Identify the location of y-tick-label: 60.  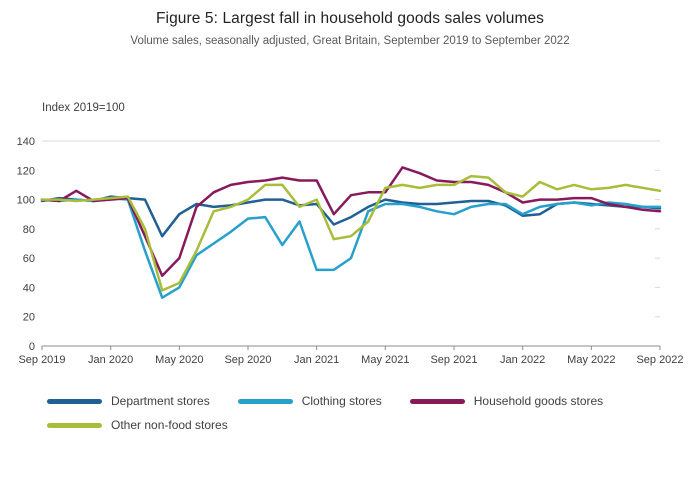
(29, 259).